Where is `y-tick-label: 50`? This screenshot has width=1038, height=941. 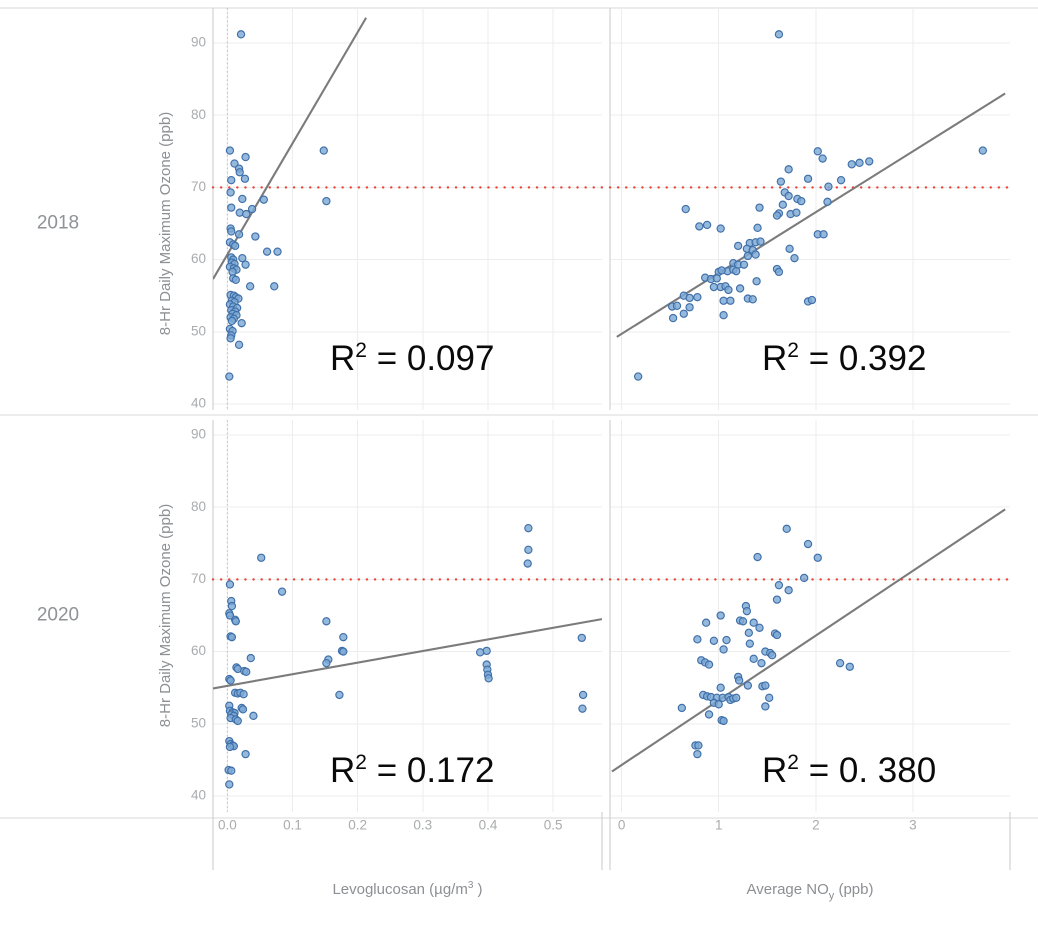 y-tick-label: 50 is located at coordinates (198, 330).